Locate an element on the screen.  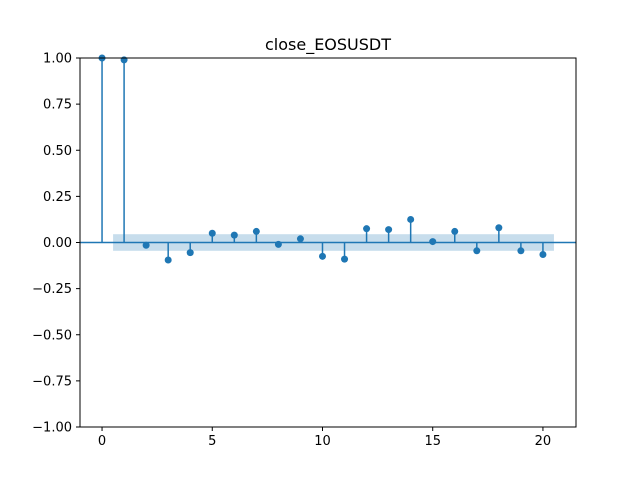
y-tick-label-1: −0.75 is located at coordinates (52, 381).